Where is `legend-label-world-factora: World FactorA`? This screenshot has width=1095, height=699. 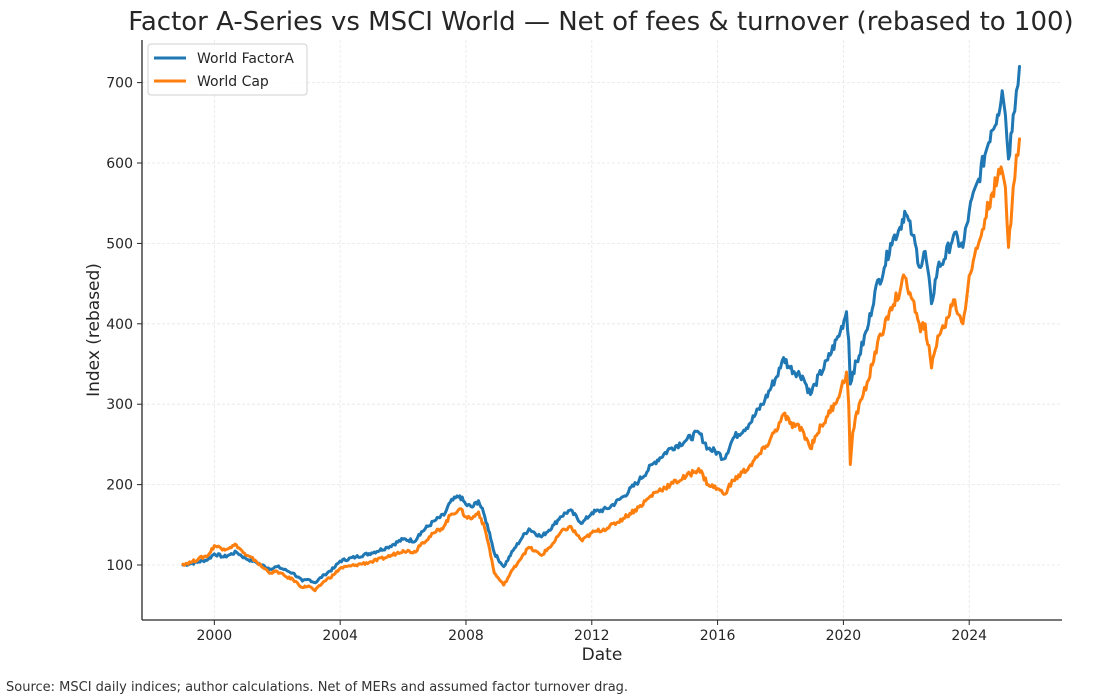 legend-label-world-factora: World FactorA is located at coordinates (245, 59).